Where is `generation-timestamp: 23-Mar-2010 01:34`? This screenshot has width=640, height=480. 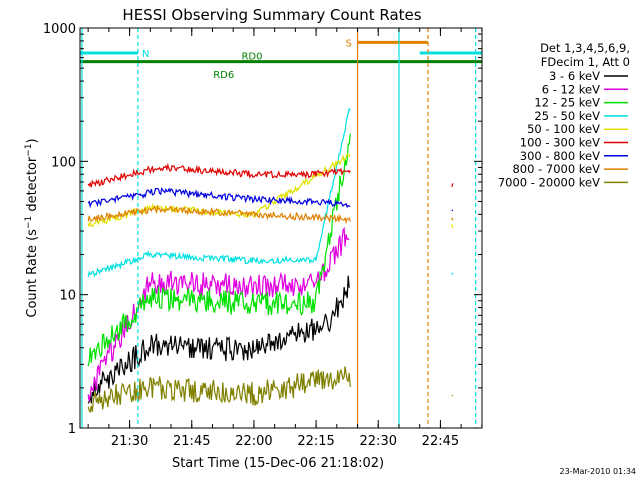 generation-timestamp: 23-Mar-2010 01:34 is located at coordinates (598, 471).